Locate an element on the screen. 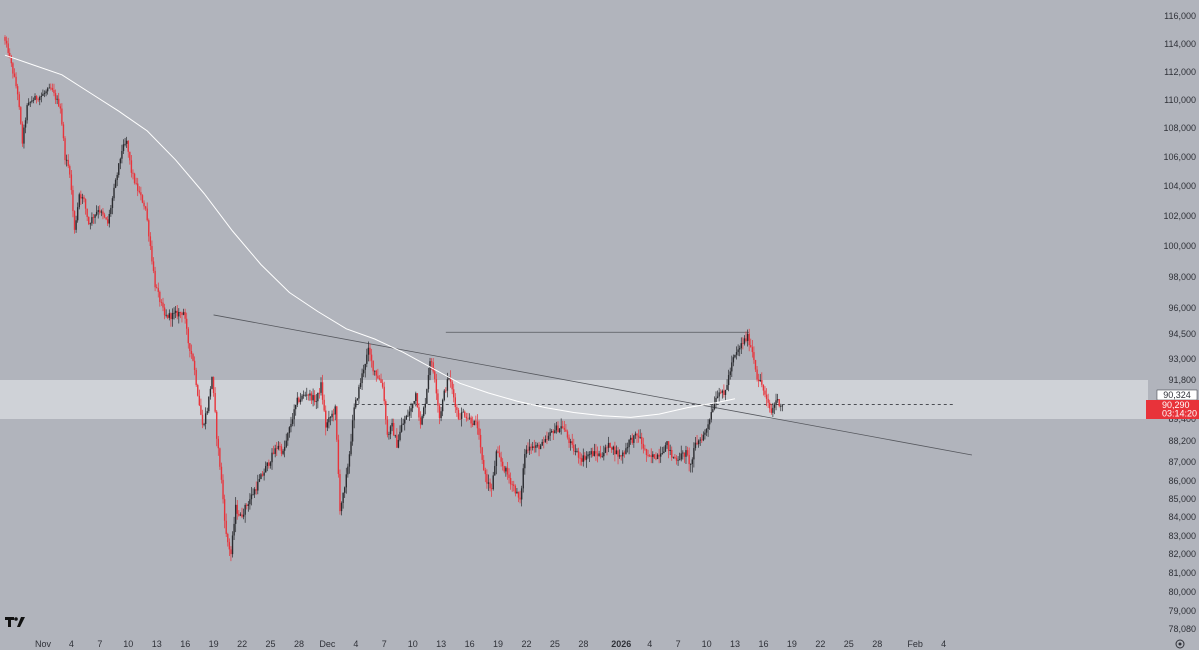 The width and height of the screenshot is (1199, 650). x-tick-label: 4 is located at coordinates (355, 644).